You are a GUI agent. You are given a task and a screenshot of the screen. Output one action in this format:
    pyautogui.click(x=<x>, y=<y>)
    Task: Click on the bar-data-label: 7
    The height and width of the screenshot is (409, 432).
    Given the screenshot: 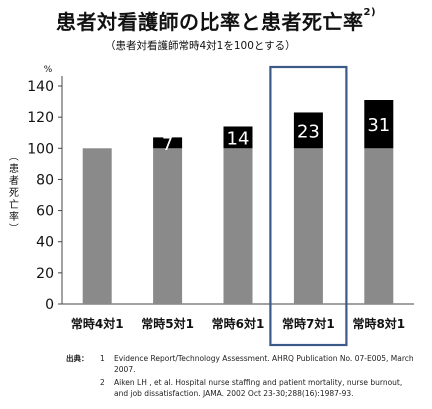 What is the action you would take?
    pyautogui.click(x=167, y=144)
    